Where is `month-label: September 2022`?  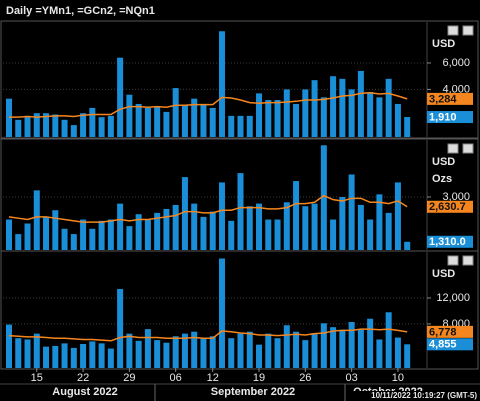
month-label: September 2022 is located at coordinates (253, 392).